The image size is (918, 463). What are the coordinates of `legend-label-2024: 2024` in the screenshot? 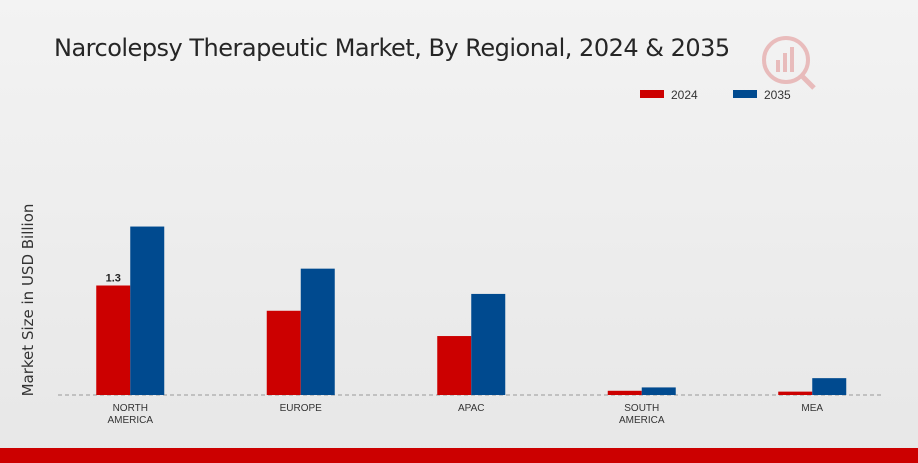 It's located at (684, 95).